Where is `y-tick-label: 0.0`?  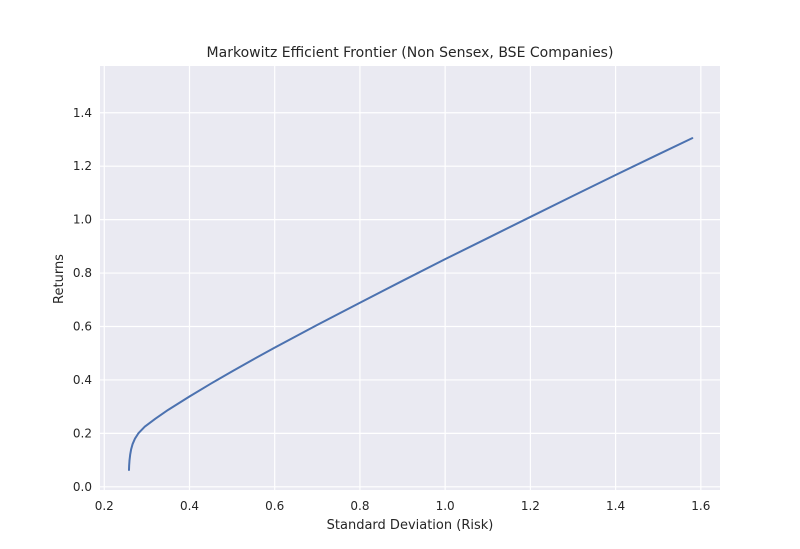
y-tick-label: 0.0 is located at coordinates (82, 487).